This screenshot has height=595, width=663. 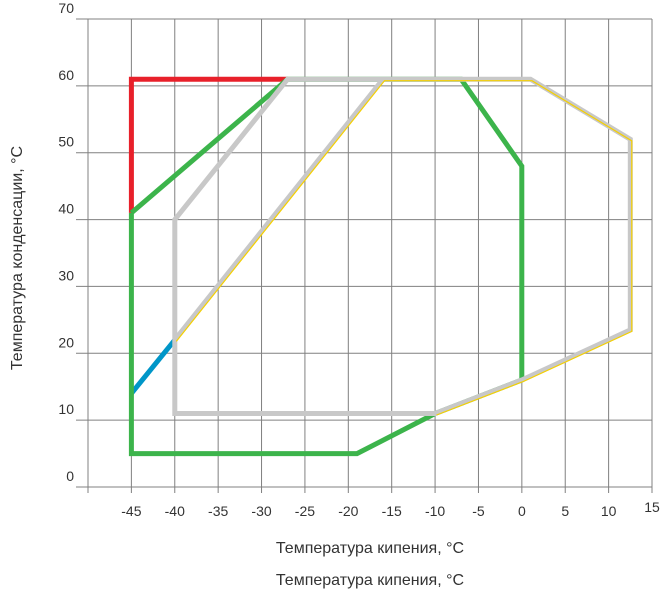 What do you see at coordinates (478, 511) in the screenshot?
I see `x-tick-label: -5` at bounding box center [478, 511].